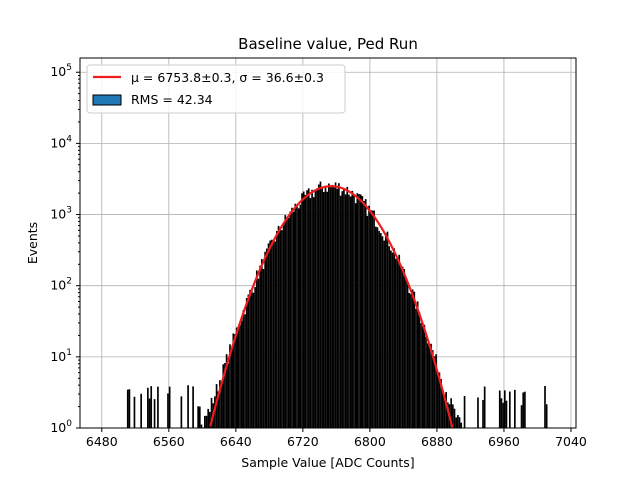 The image size is (640, 480). What do you see at coordinates (32, 243) in the screenshot?
I see `y-axis-label: Events` at bounding box center [32, 243].